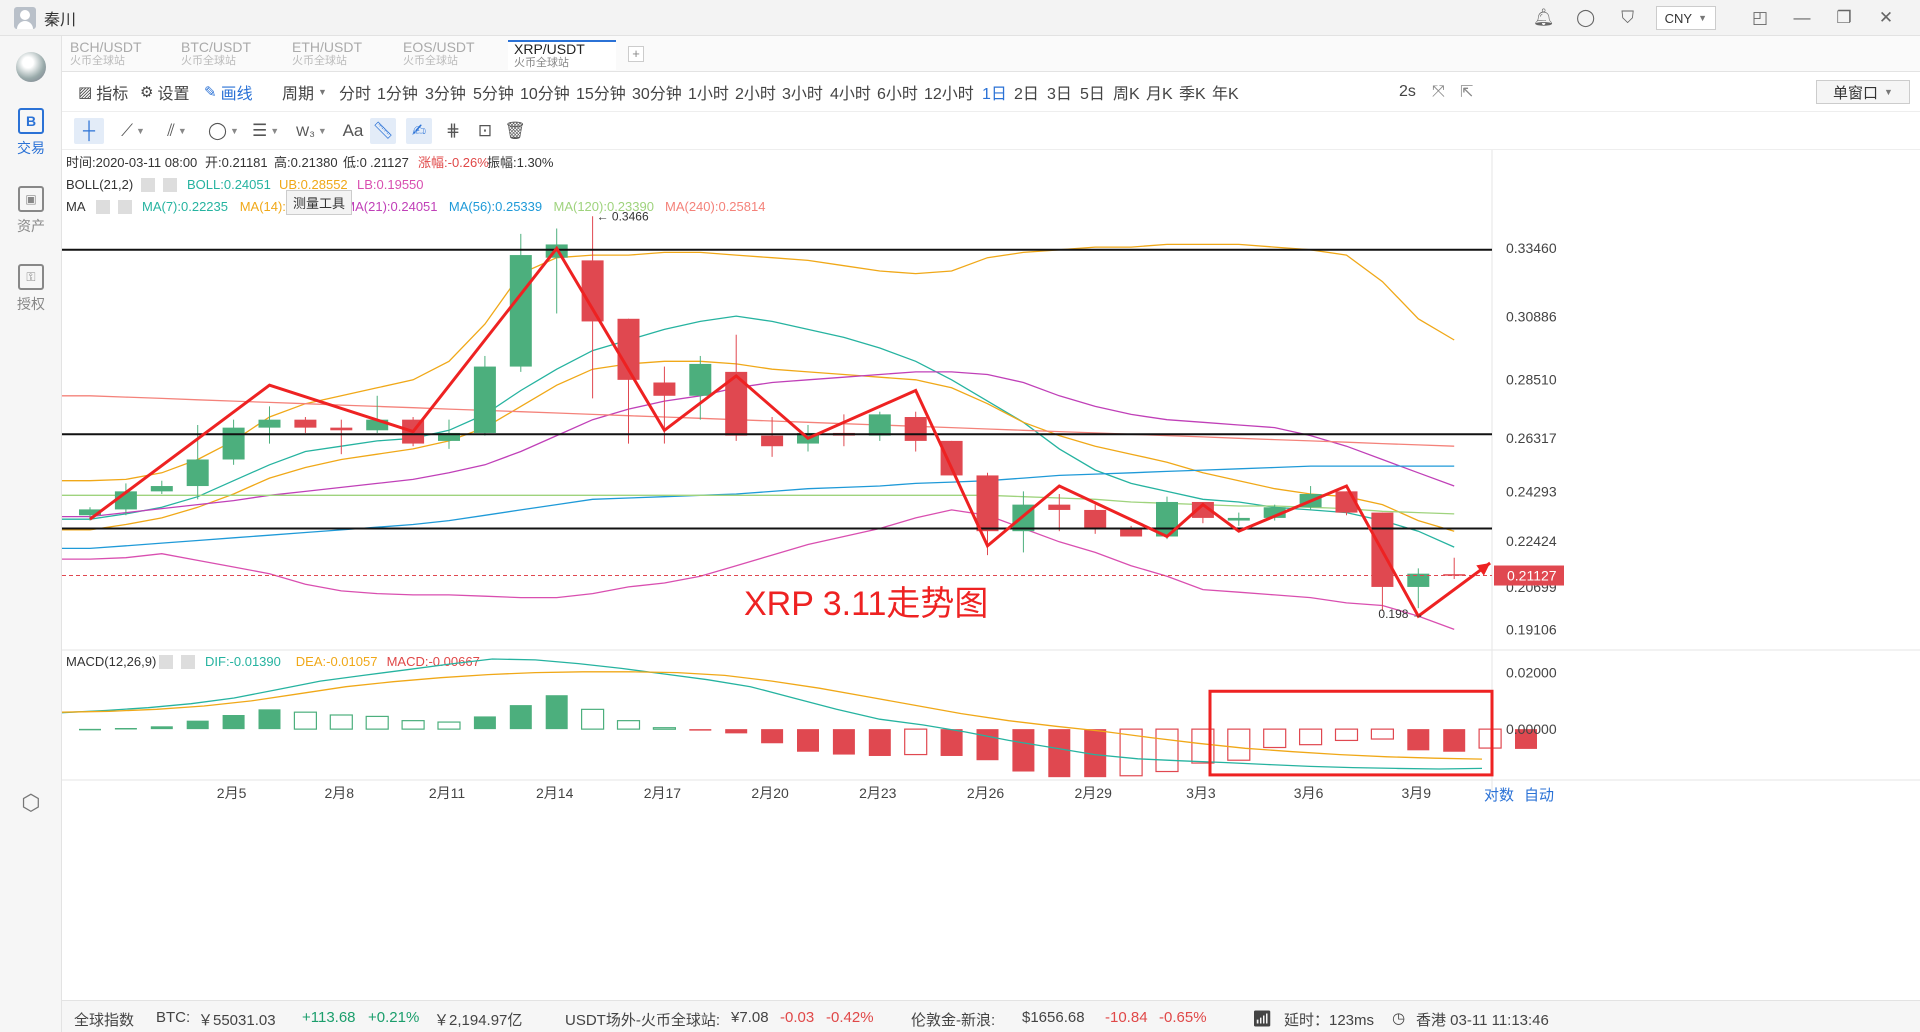 The width and height of the screenshot is (1920, 1032). What do you see at coordinates (1126, 94) in the screenshot?
I see `interval-week: 周K` at bounding box center [1126, 94].